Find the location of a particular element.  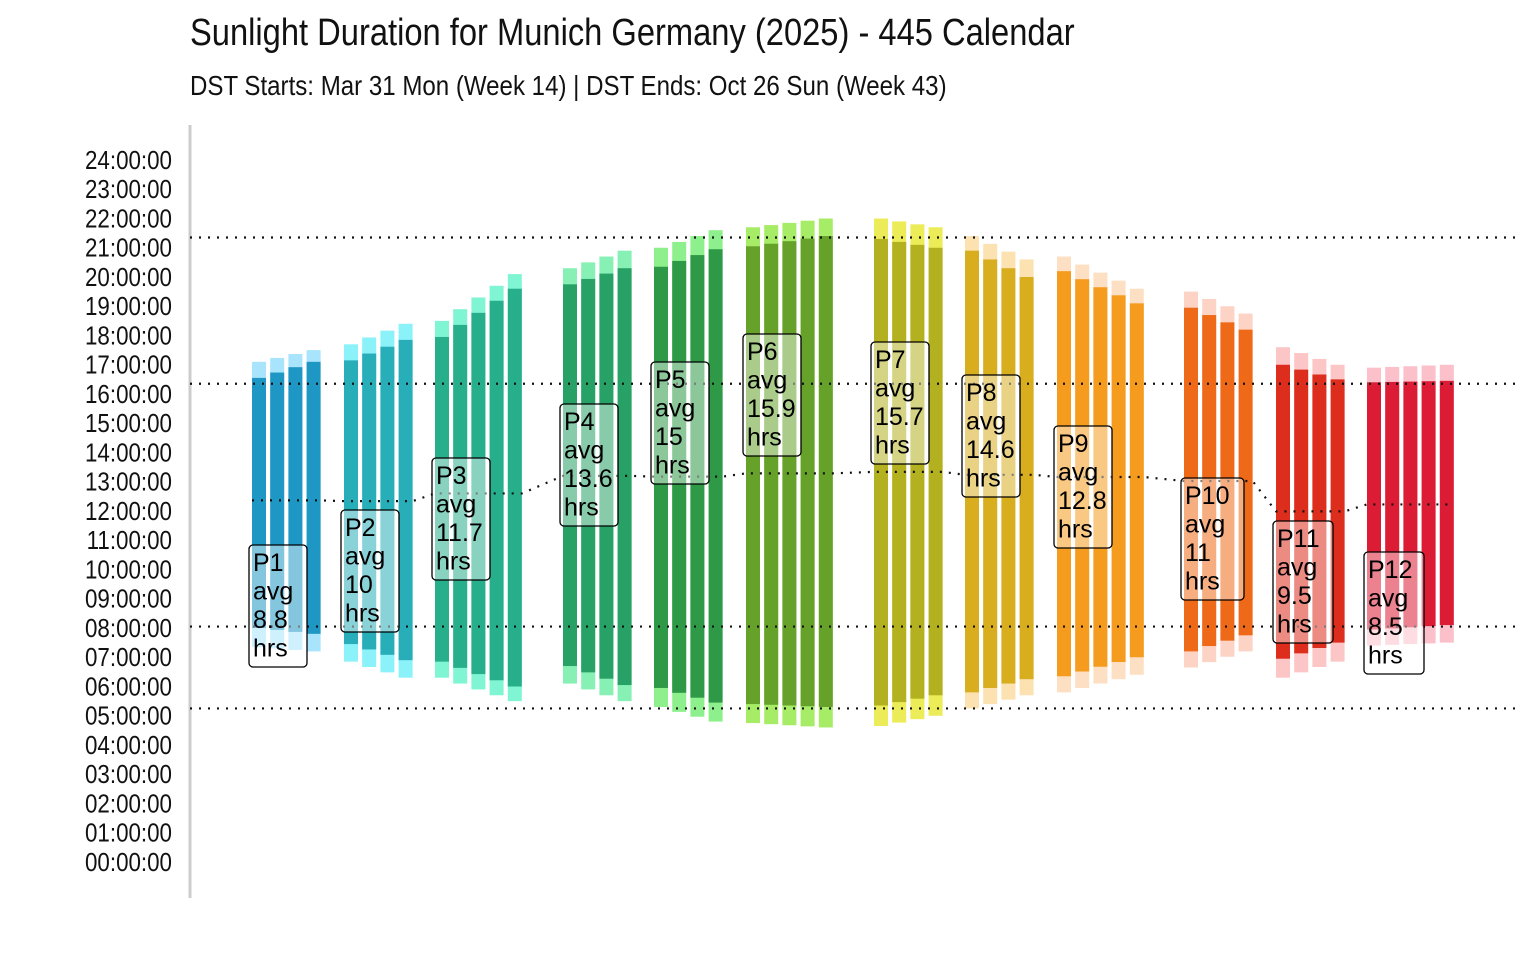

period-label-line: 12.8 is located at coordinates (1082, 501).